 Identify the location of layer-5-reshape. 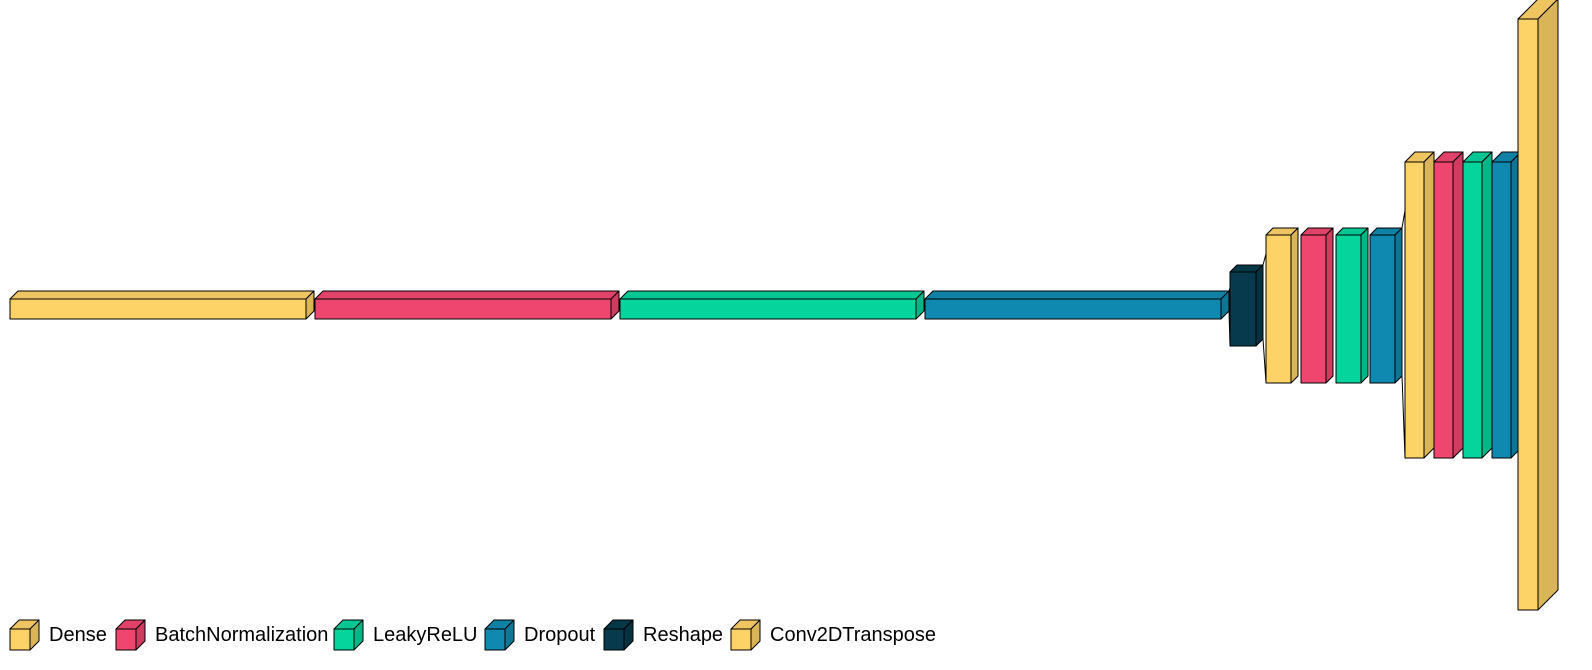
(1246, 305).